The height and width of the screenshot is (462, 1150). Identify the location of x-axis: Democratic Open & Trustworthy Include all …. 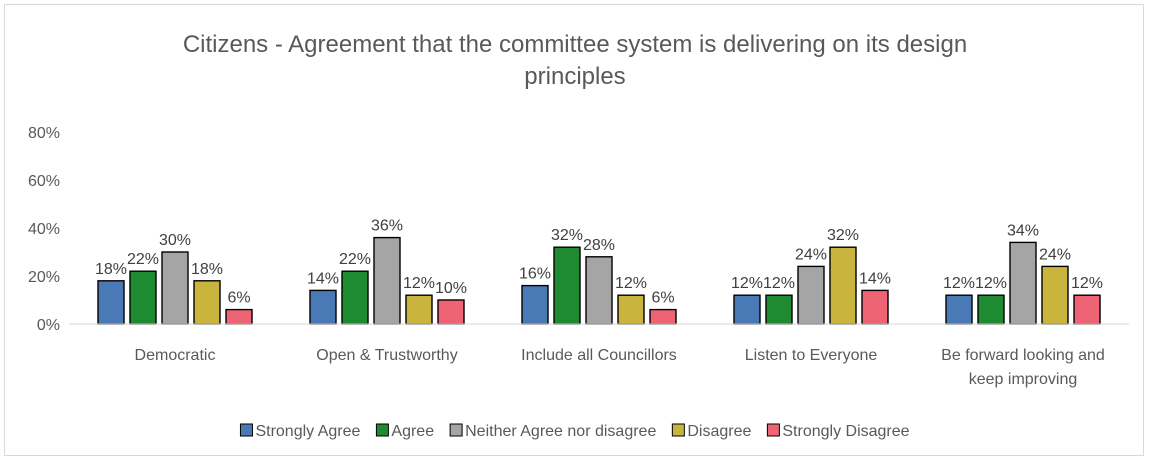
(599, 355).